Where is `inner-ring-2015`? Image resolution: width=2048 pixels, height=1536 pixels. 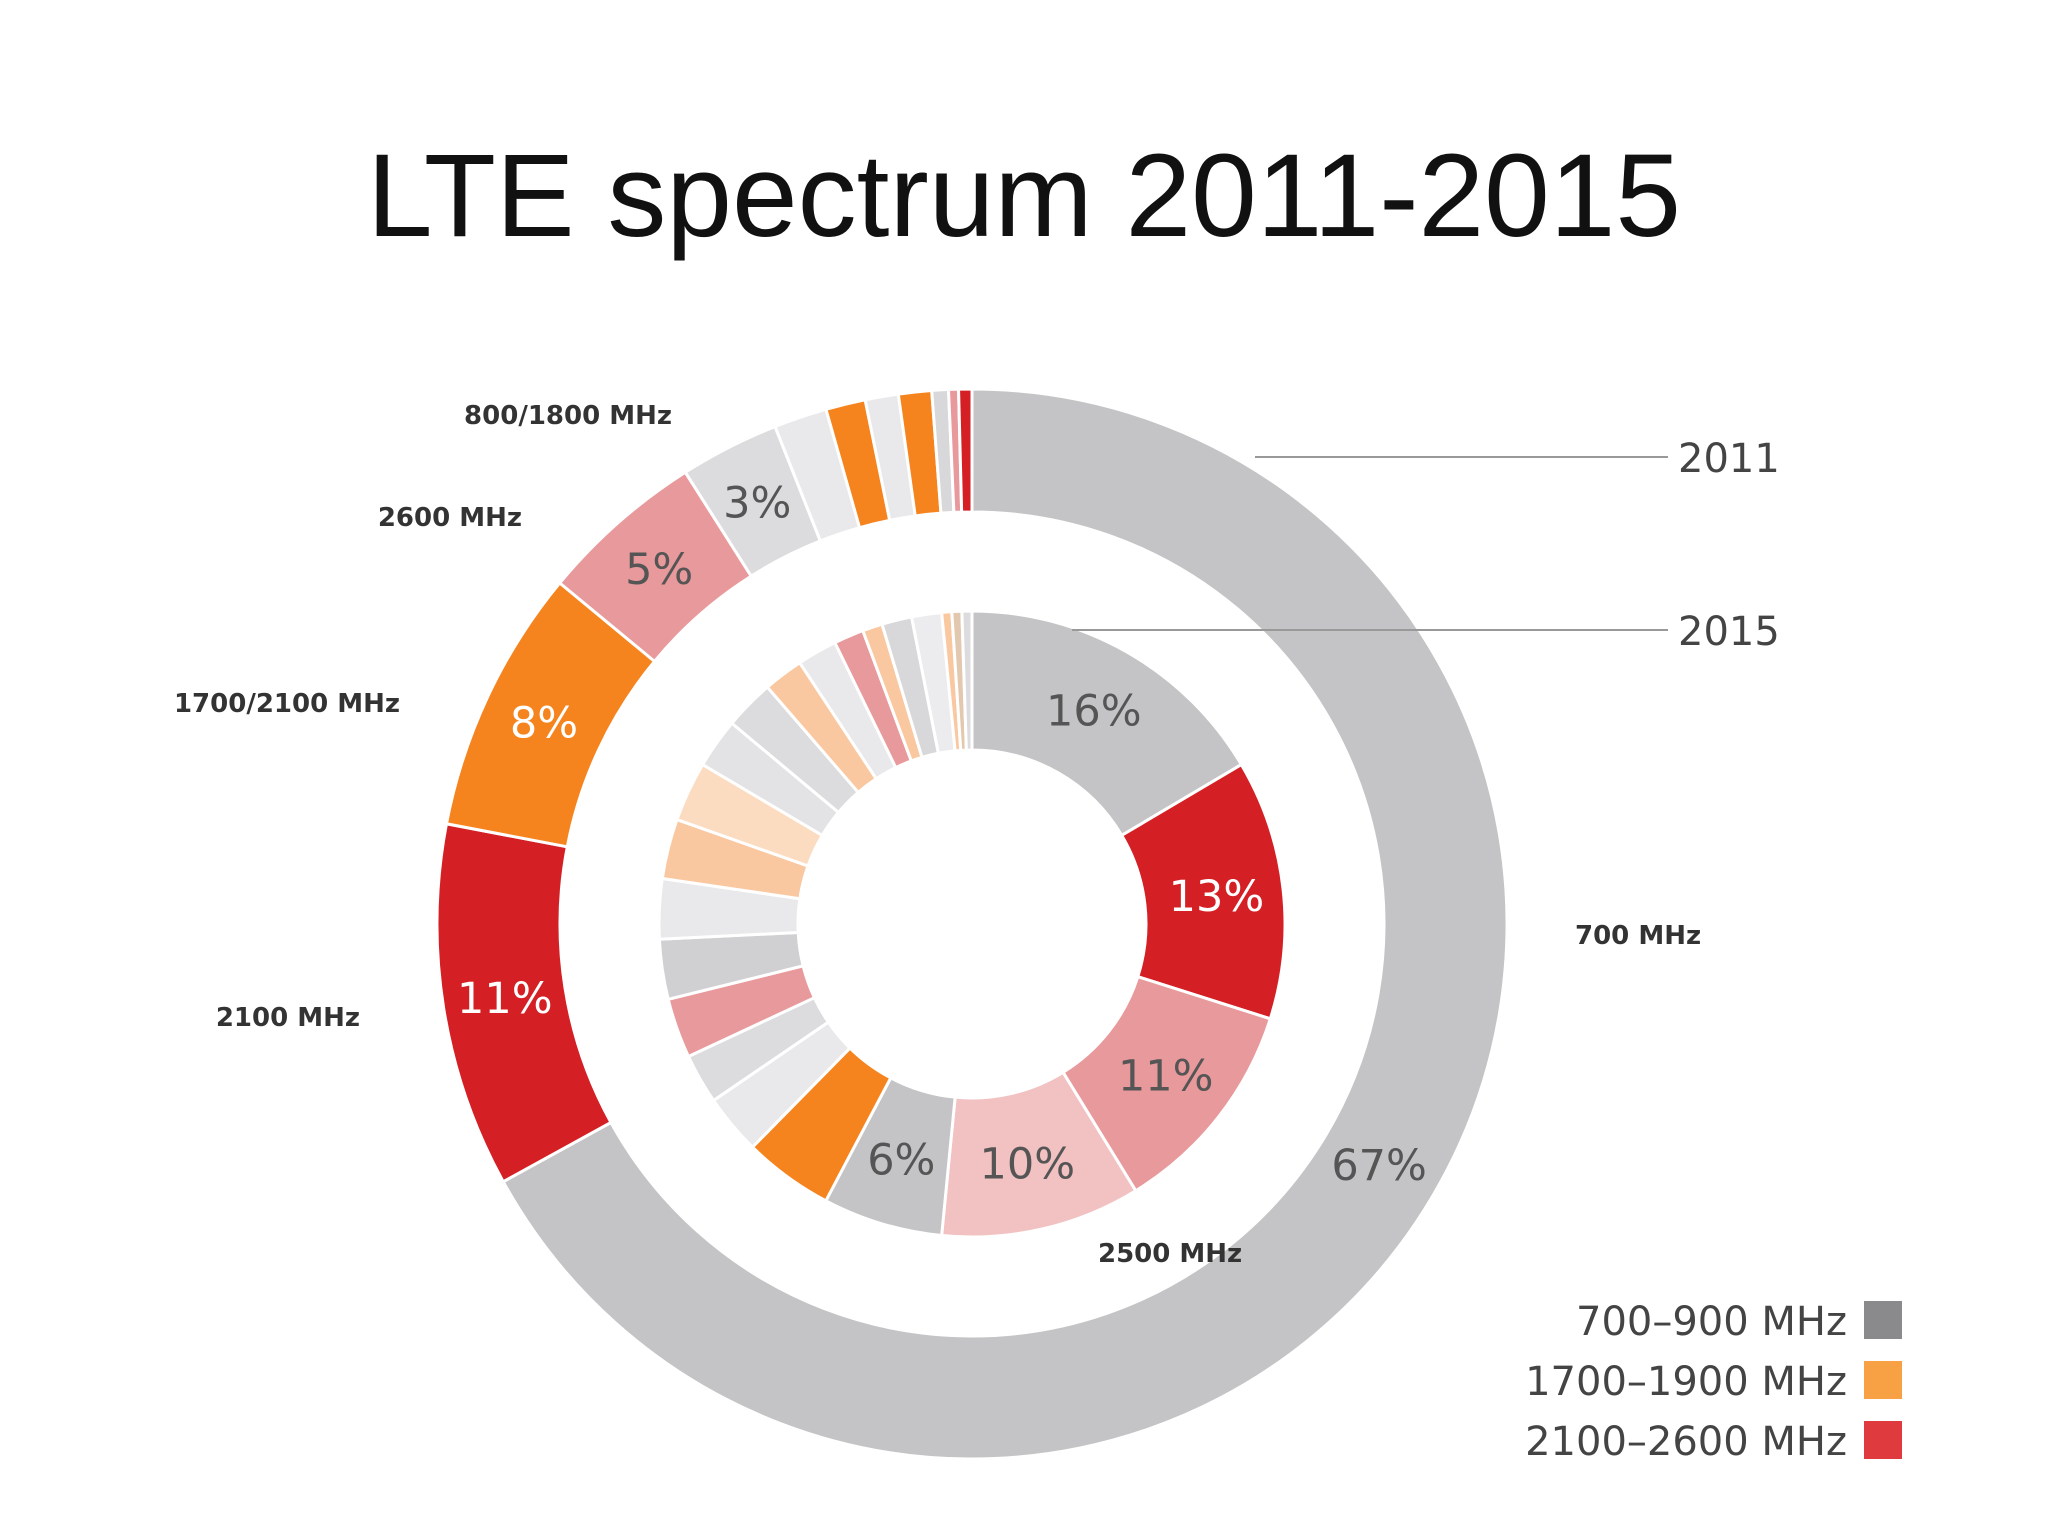 inner-ring-2015 is located at coordinates (972, 924).